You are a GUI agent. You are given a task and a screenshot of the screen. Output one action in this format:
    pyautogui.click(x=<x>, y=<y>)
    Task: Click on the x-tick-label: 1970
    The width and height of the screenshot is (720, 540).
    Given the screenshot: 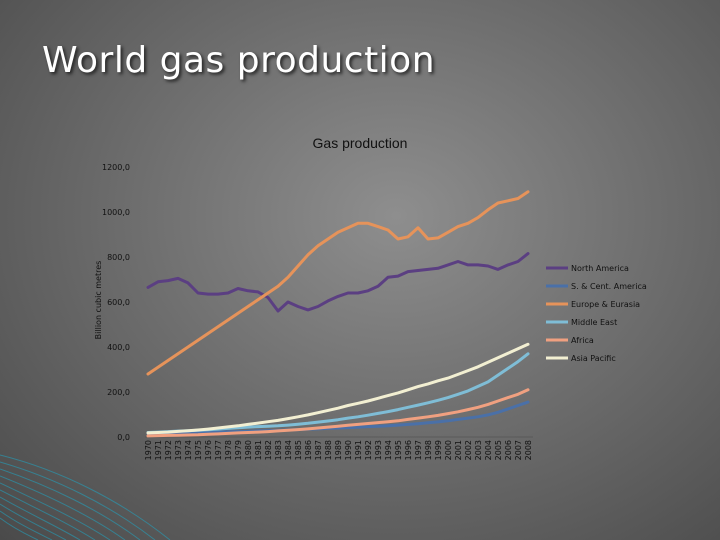 What is the action you would take?
    pyautogui.click(x=148, y=450)
    